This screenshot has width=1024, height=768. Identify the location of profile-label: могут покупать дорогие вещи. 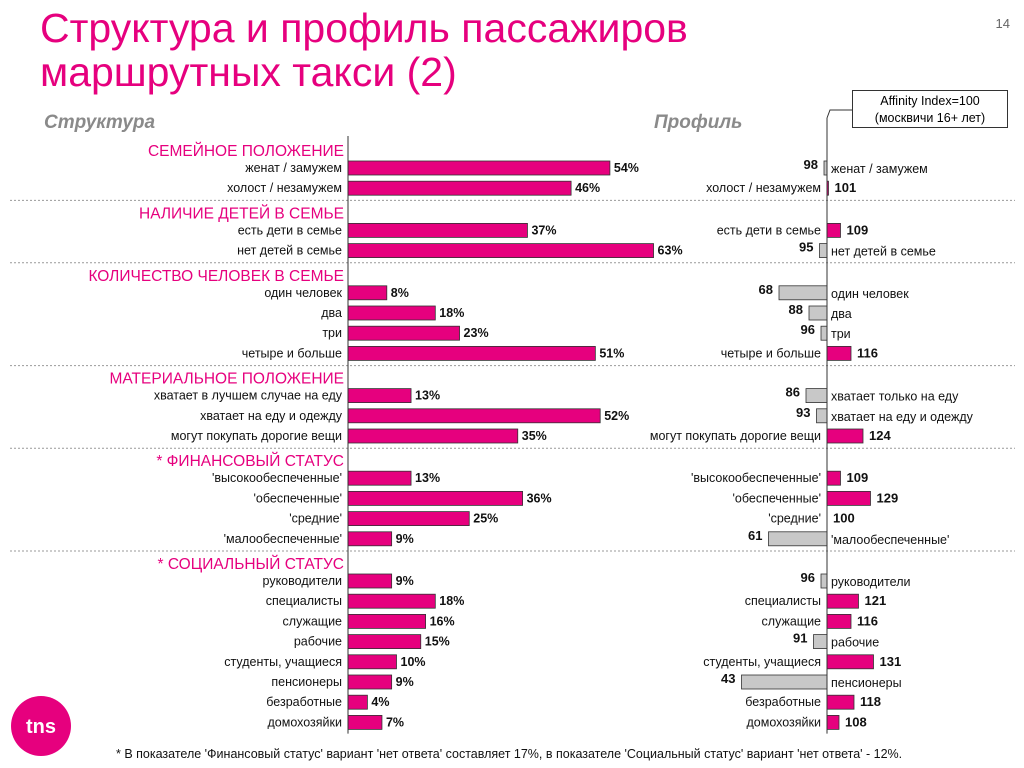
(735, 436).